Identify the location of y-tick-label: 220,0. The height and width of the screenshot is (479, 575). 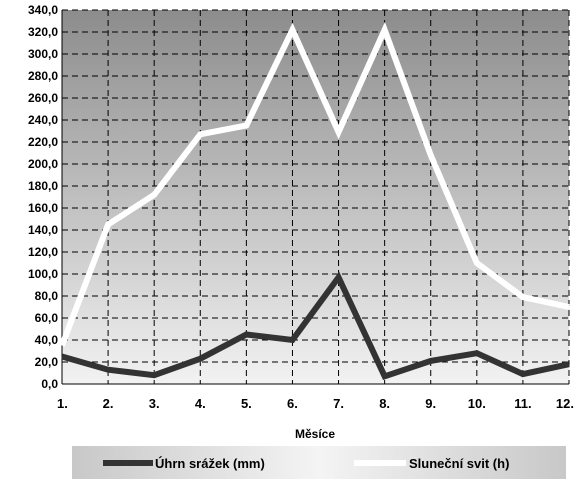
(43, 142).